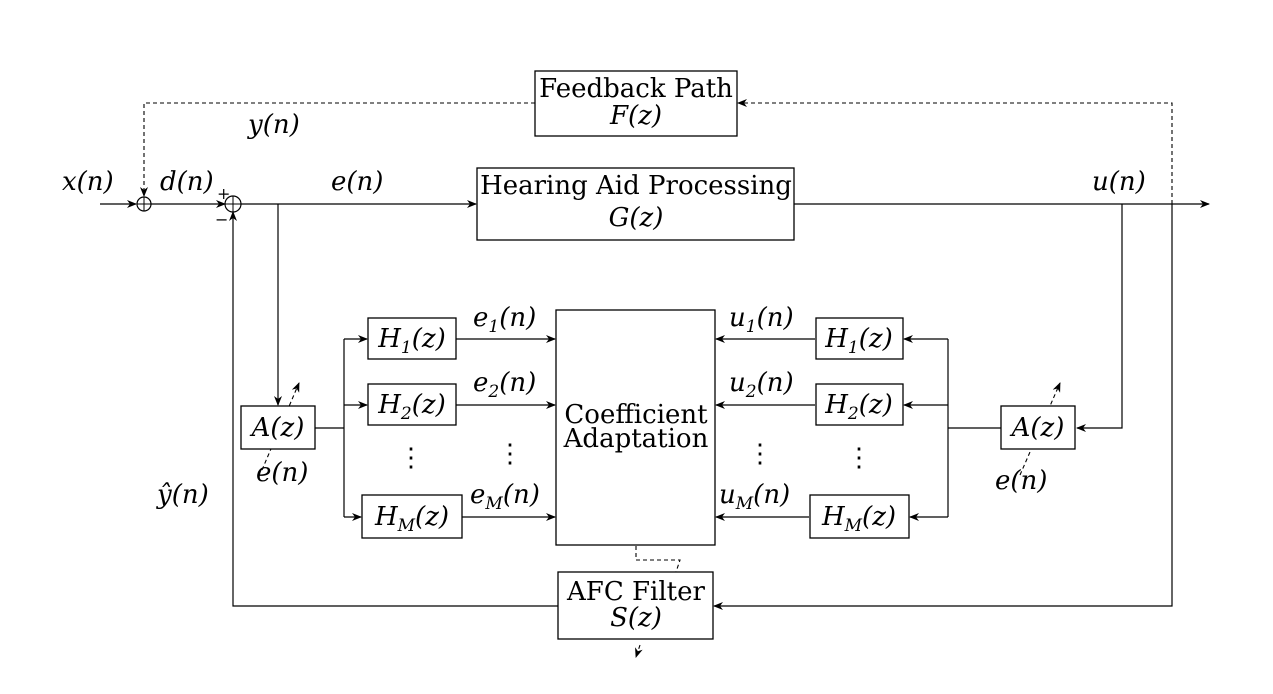 The height and width of the screenshot is (694, 1273). Describe the element at coordinates (517, 318) in the screenshot. I see `signal-e1-tail: (n)` at that location.